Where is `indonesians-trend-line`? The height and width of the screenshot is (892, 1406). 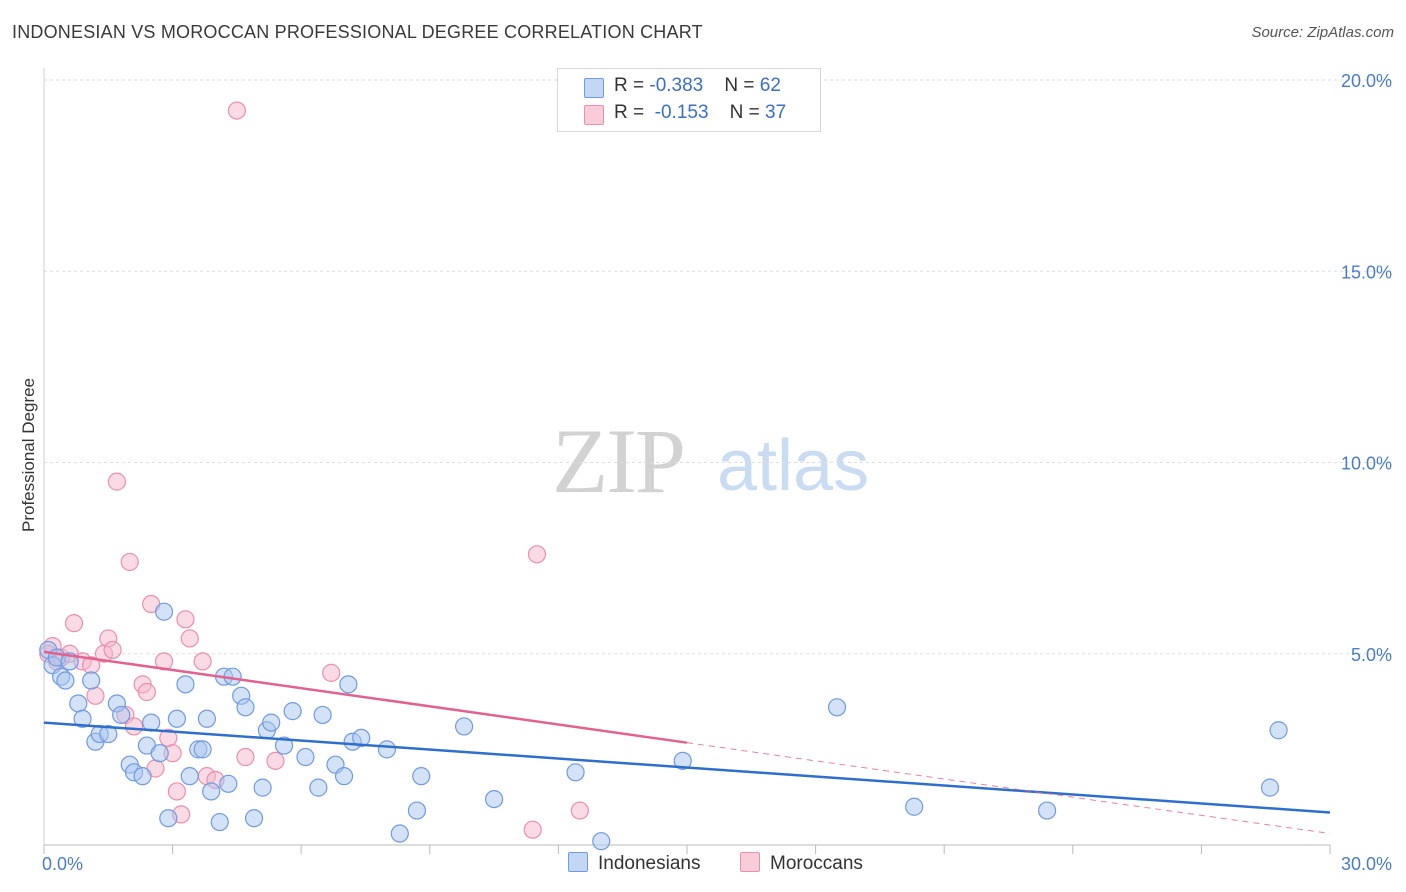
indonesians-trend-line is located at coordinates (687, 767).